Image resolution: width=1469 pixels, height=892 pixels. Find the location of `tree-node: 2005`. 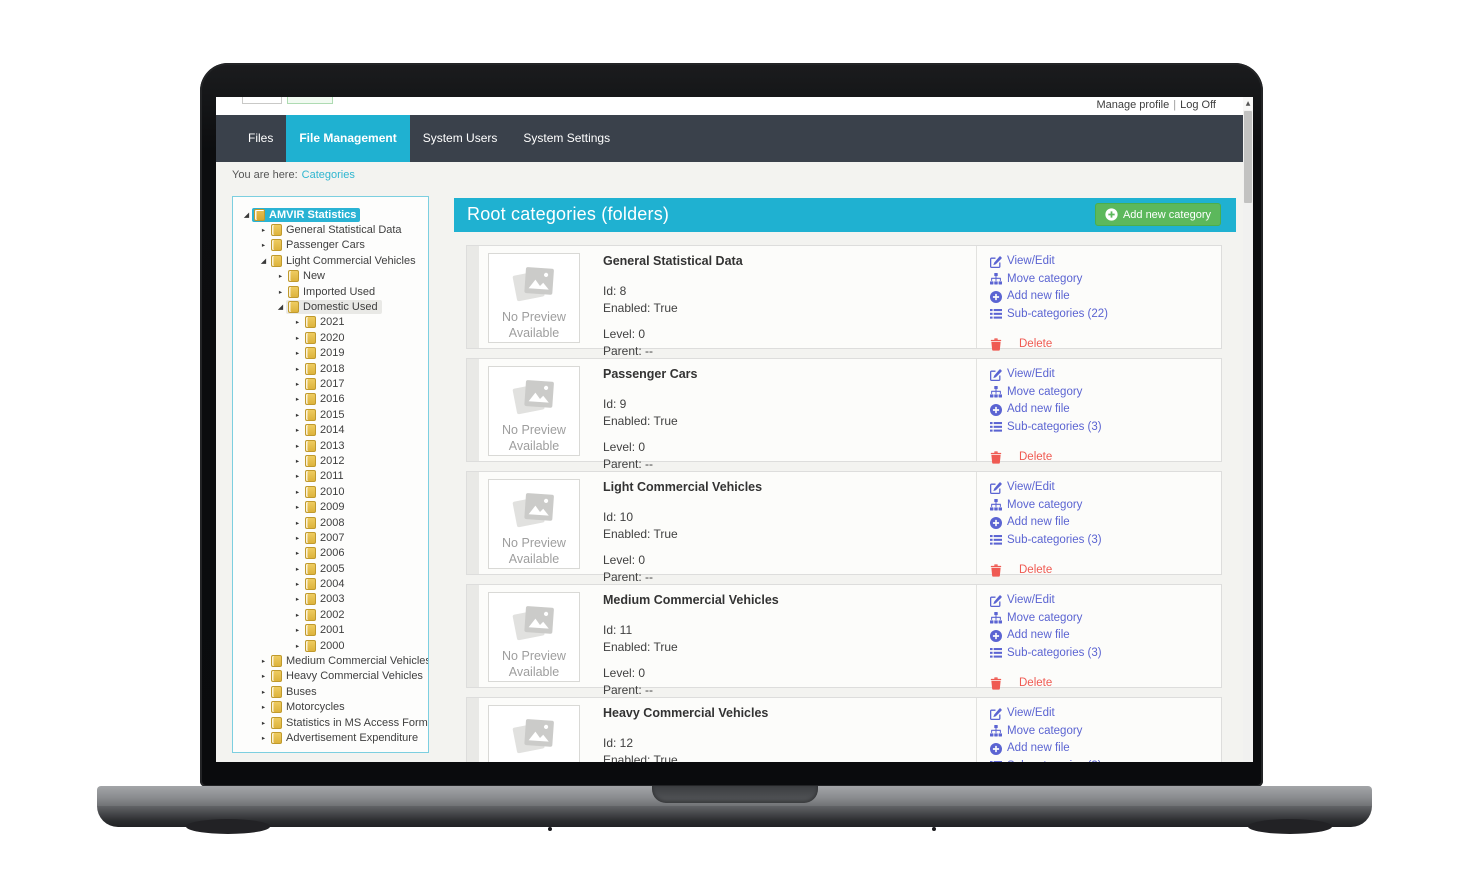

tree-node: 2005 is located at coordinates (325, 569).